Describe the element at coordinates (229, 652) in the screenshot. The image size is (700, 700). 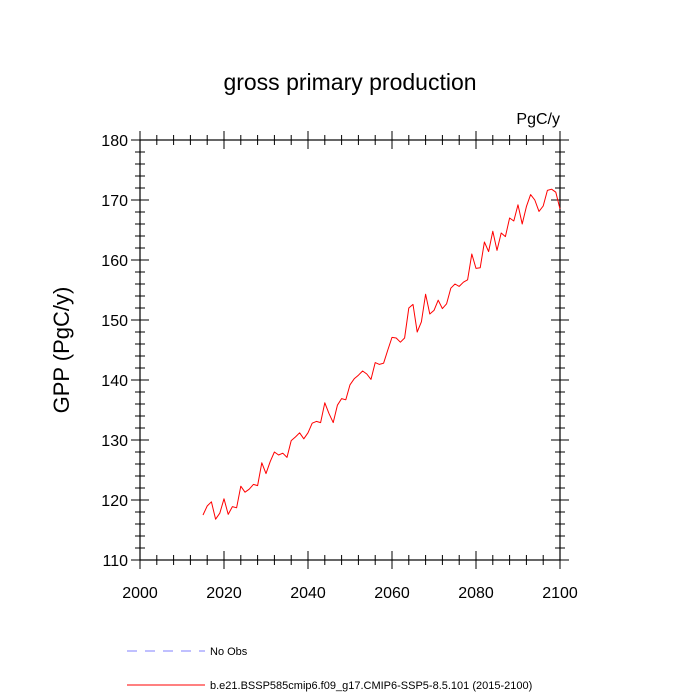
I see `legend-label-no-obs: No Obs` at that location.